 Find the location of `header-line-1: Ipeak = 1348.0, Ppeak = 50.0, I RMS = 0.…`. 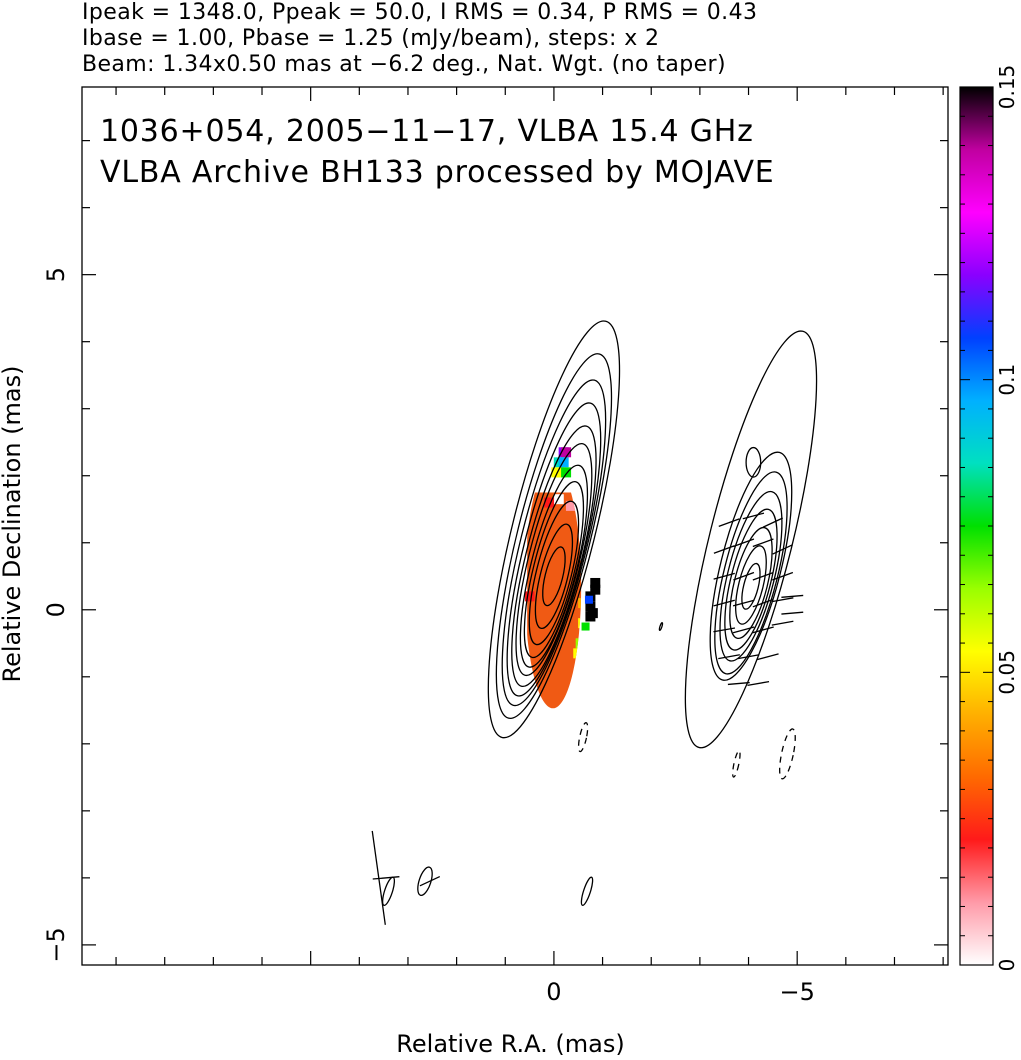

header-line-1: Ipeak = 1348.0, Ppeak = 50.0, I RMS = 0.… is located at coordinates (420, 12).